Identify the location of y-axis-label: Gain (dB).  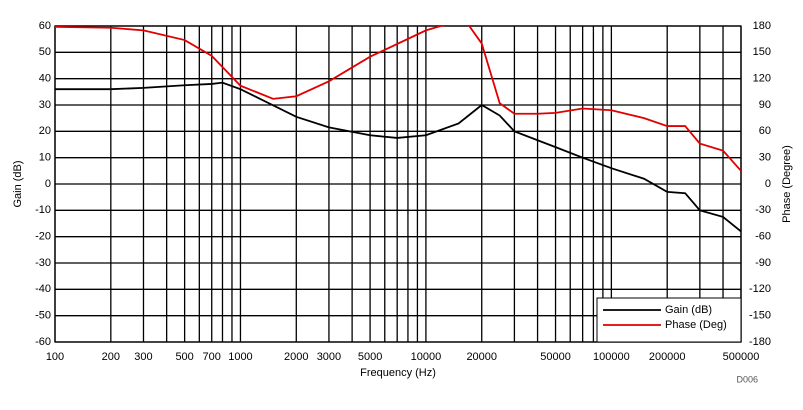
(18, 183).